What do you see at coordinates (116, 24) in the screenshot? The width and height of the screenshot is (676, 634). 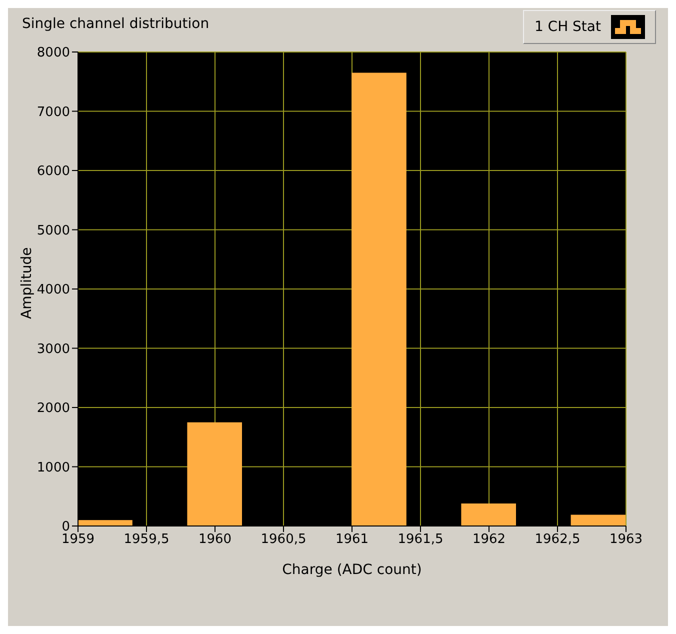 I see `chart-title: Single channel distribution` at bounding box center [116, 24].